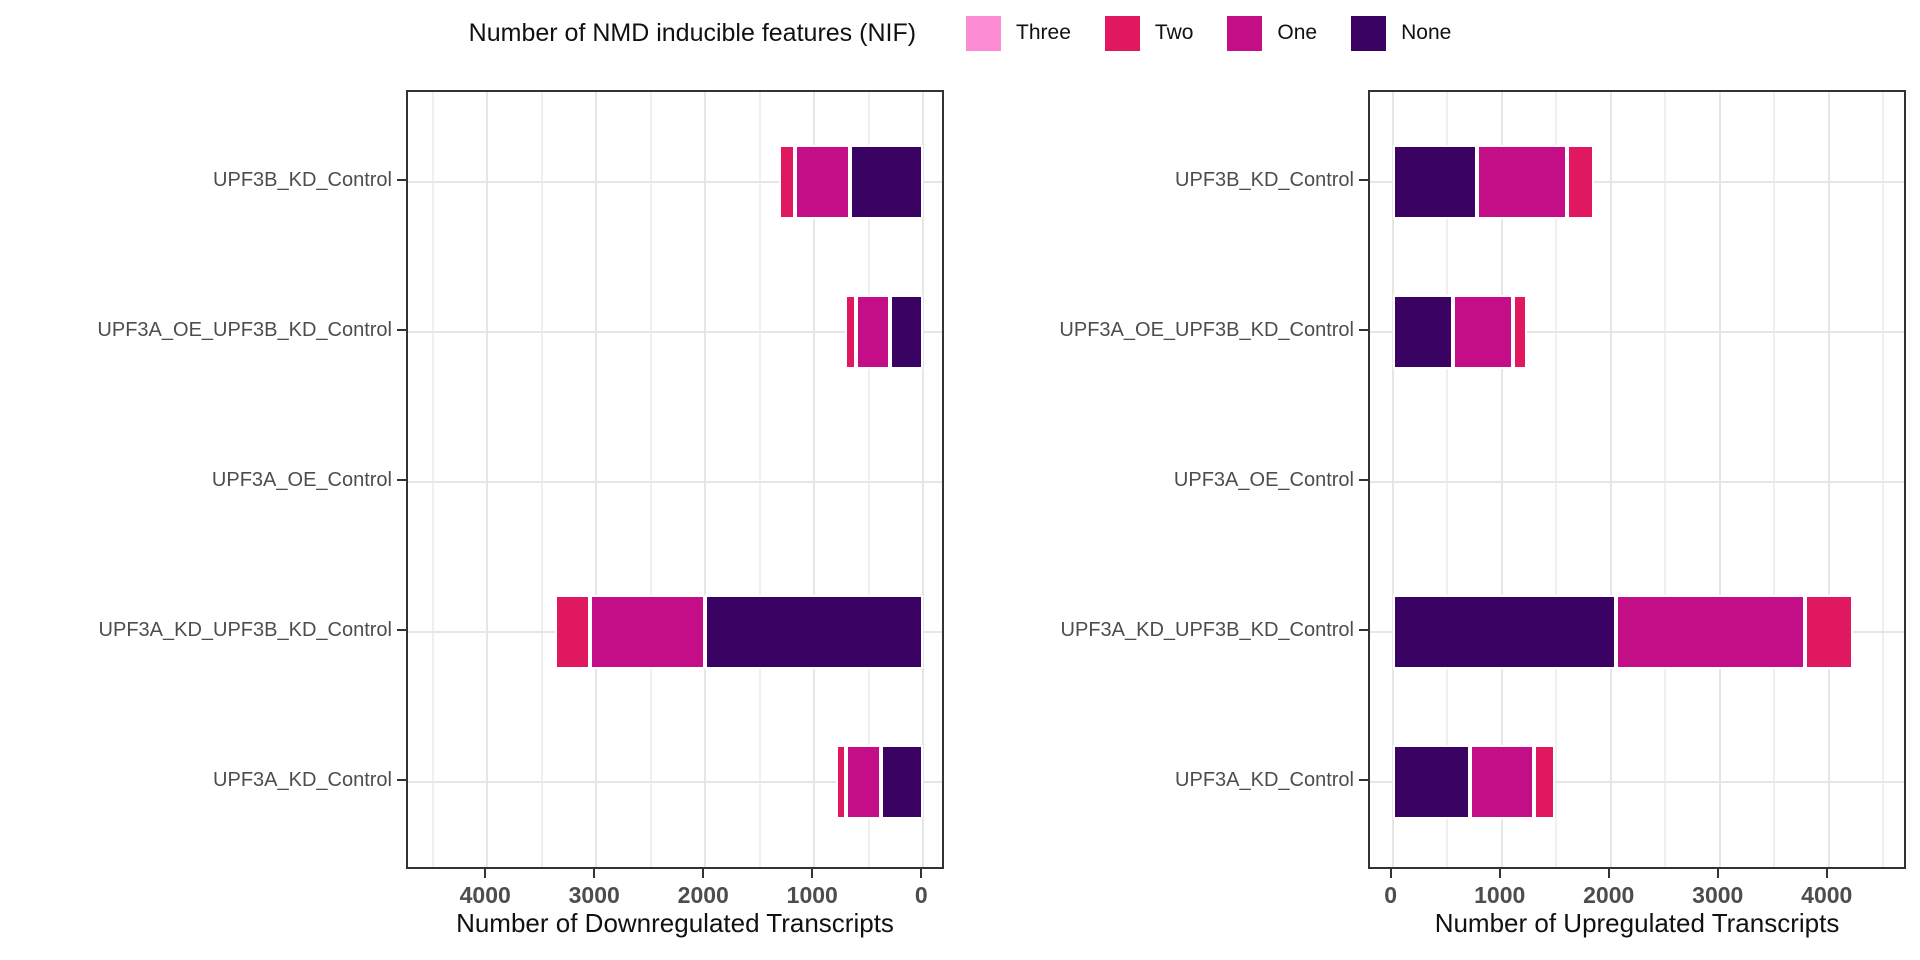 The image size is (1920, 960). What do you see at coordinates (984, 33) in the screenshot?
I see `legend-swatch-three` at bounding box center [984, 33].